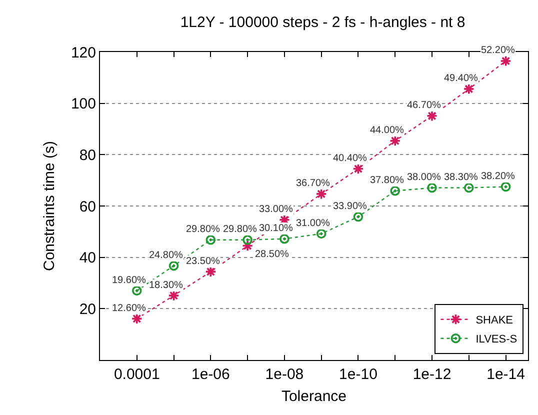  I want to click on x-tick-label: 1e-12, so click(432, 374).